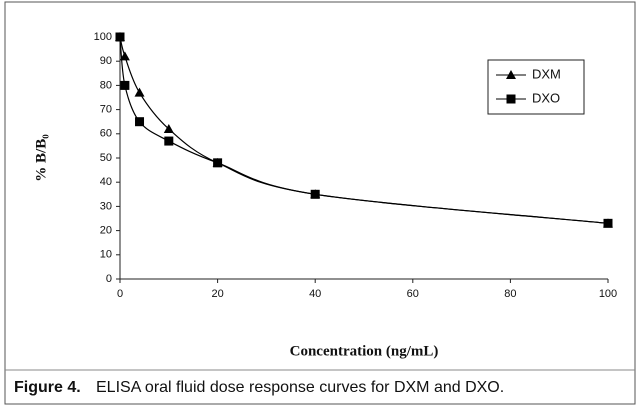  Describe the element at coordinates (106, 206) in the screenshot. I see `y-tick-label: 30` at that location.